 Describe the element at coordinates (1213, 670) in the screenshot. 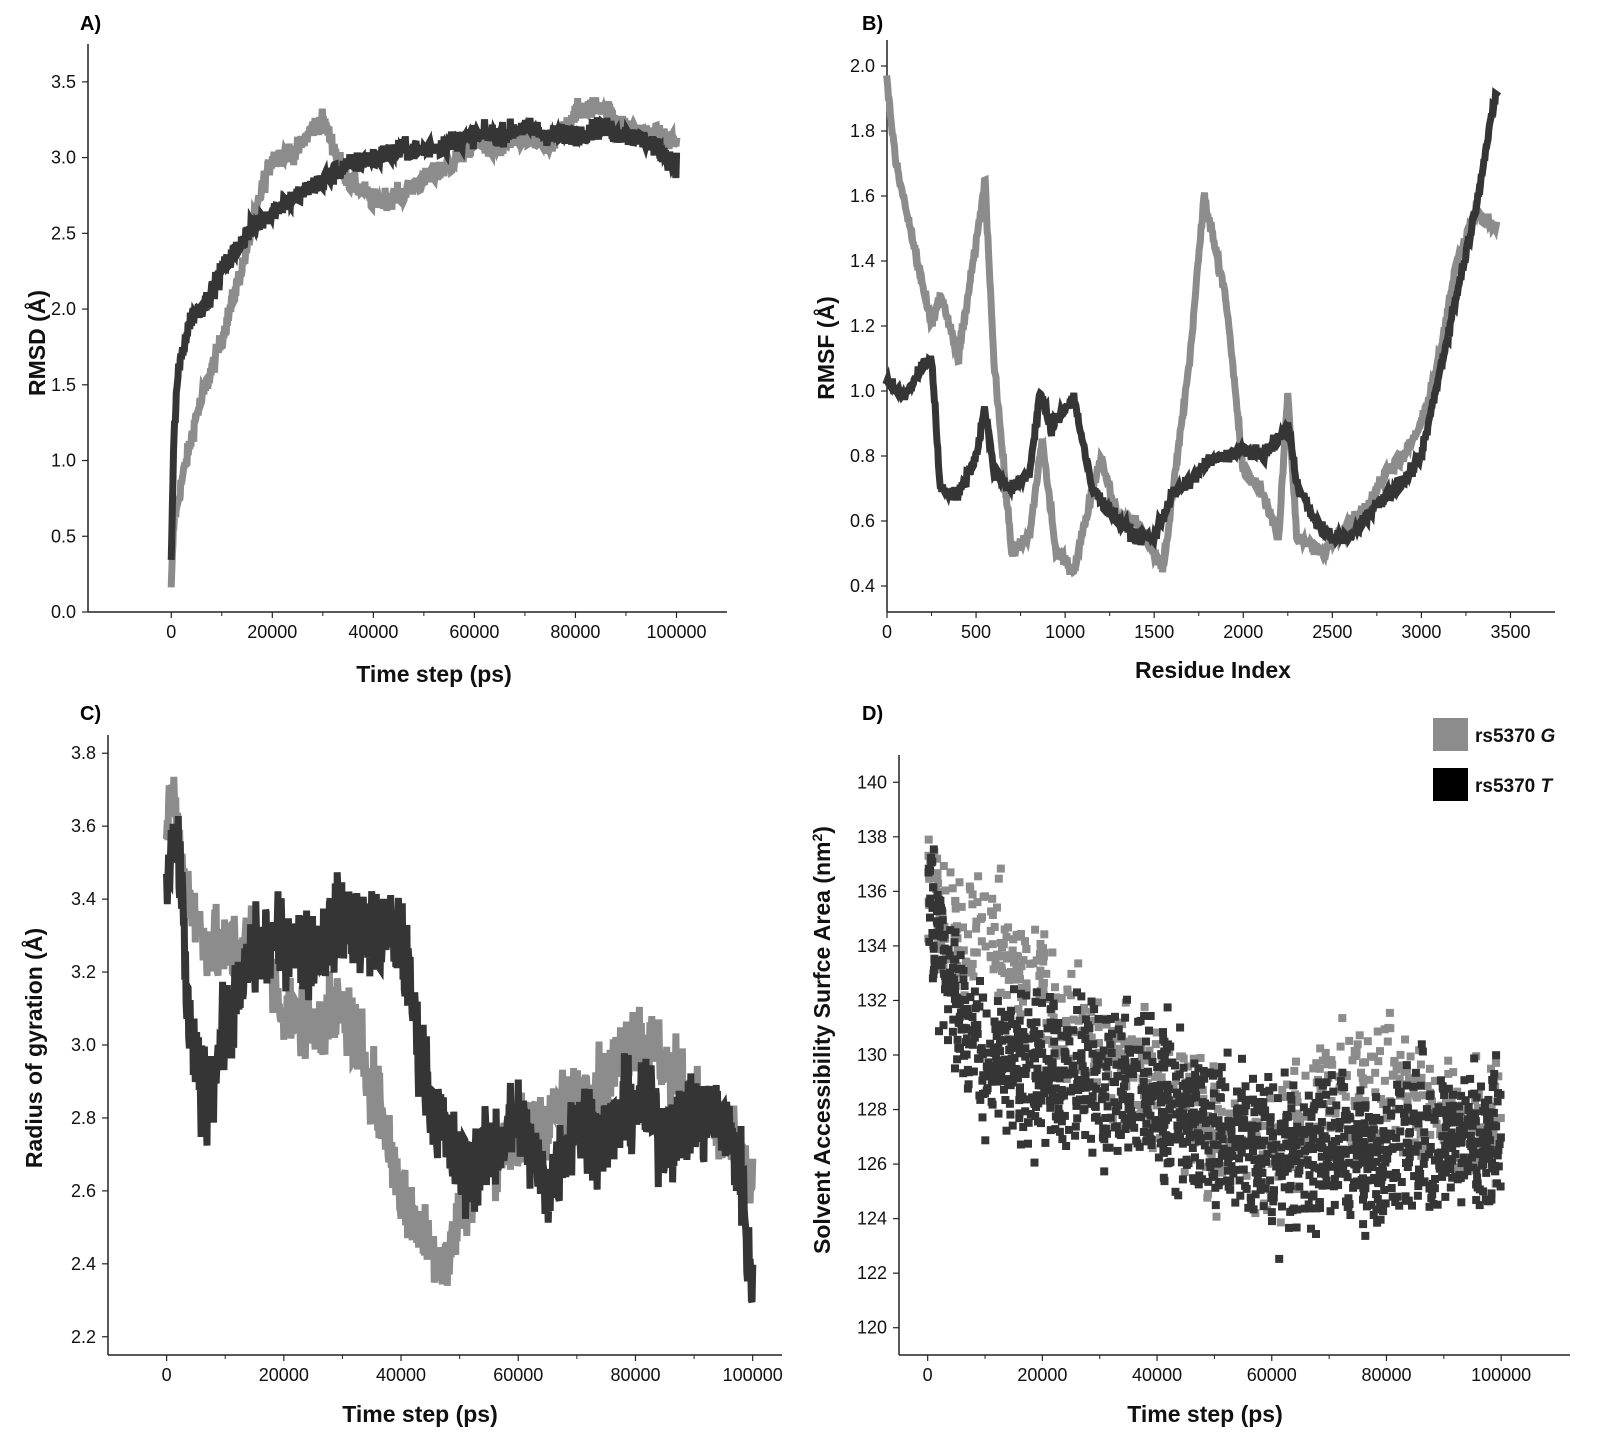

I see `panel-b-x-axis-title: Residue Index` at that location.